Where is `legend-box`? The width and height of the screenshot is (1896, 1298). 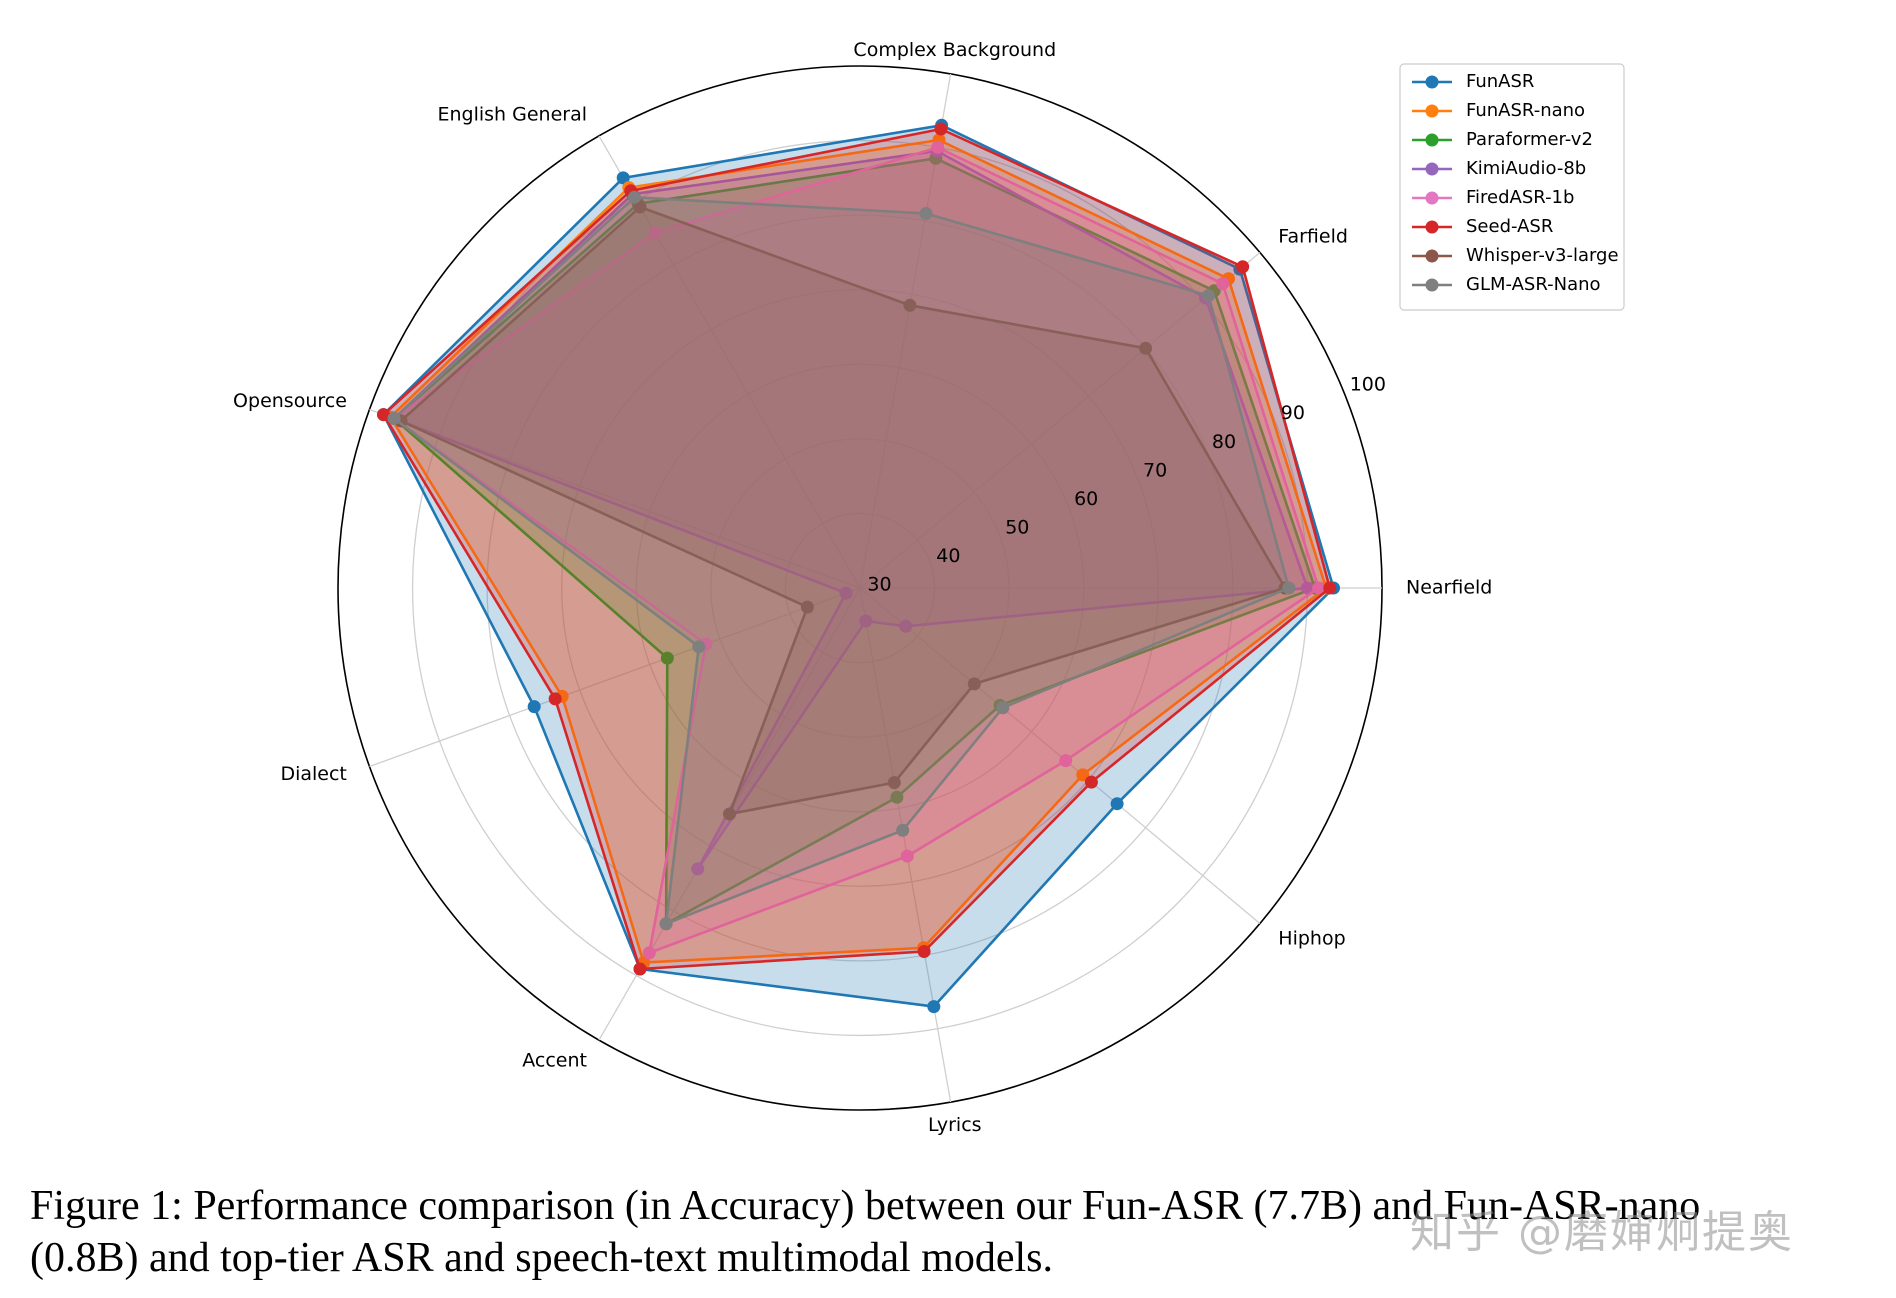 legend-box is located at coordinates (1512, 187).